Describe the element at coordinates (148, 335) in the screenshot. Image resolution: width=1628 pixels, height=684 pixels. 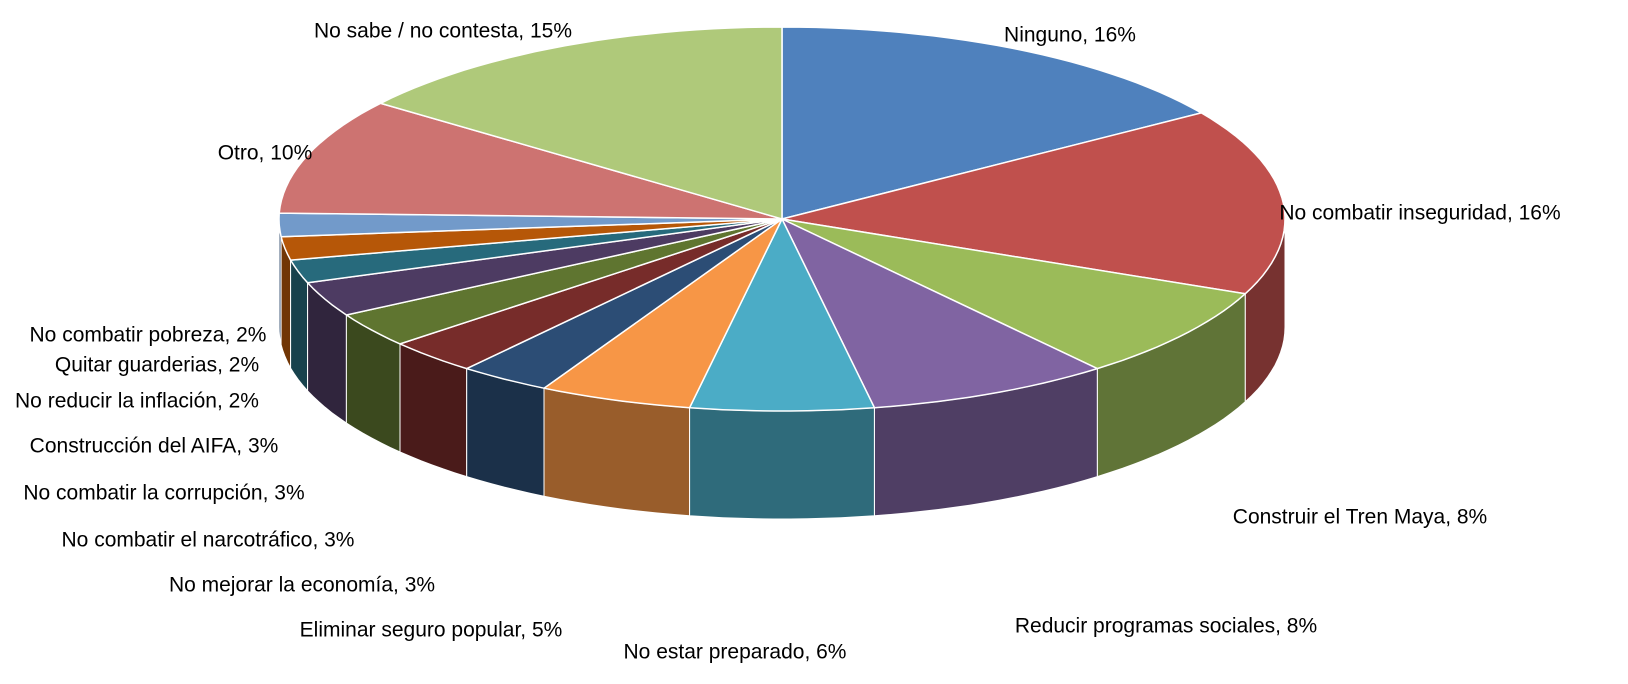
I see `pie-label-no-combatir-pobreza: No combatir pobreza, 2%` at that location.